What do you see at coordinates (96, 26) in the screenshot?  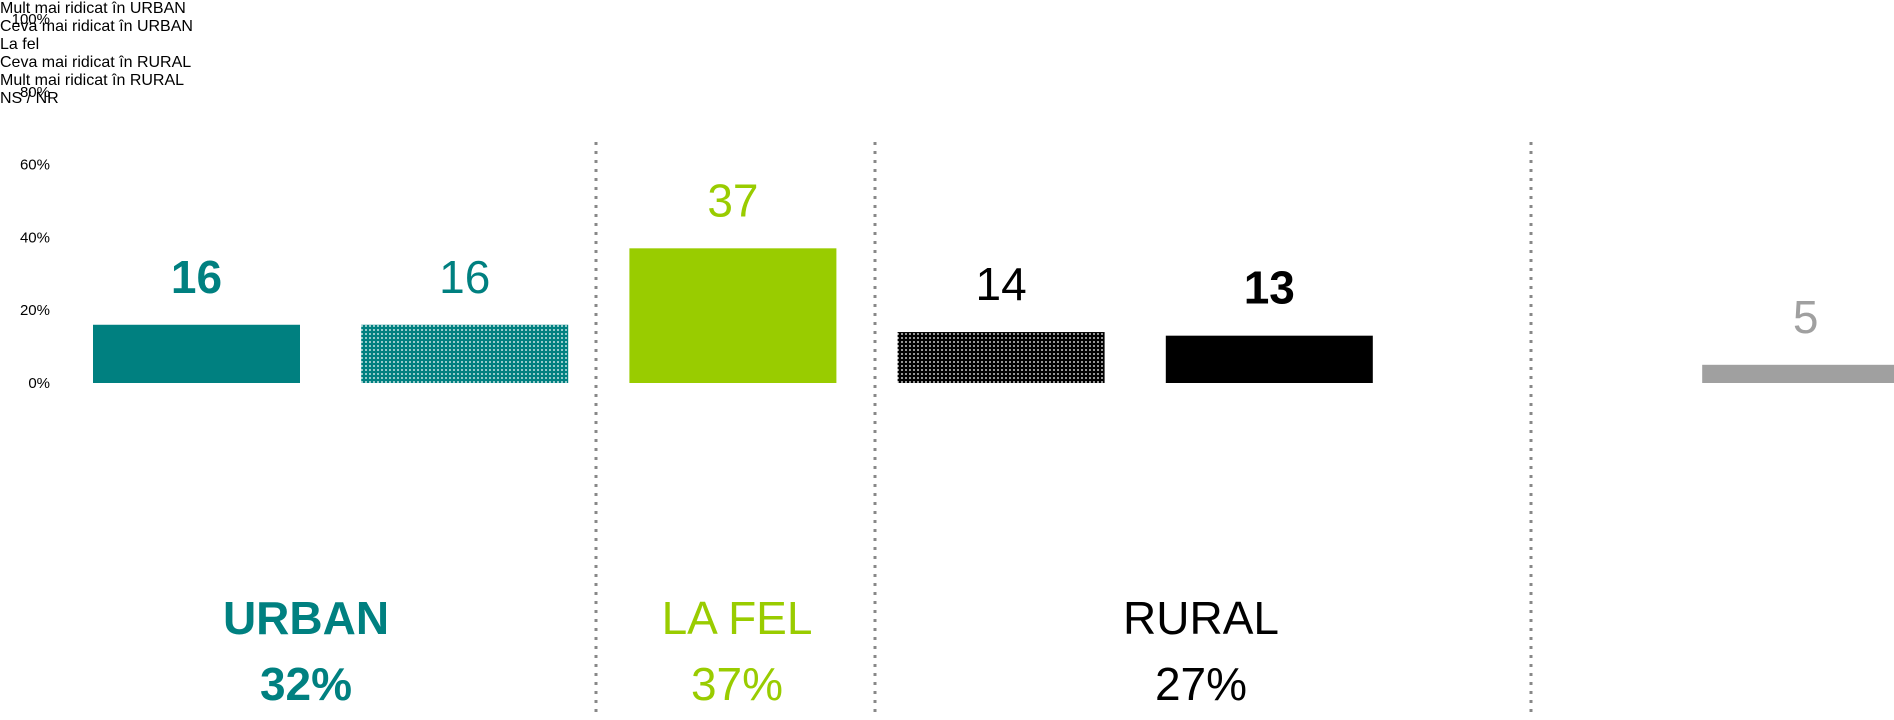 I see `category-label: Ceva mai ridicat în URBAN` at bounding box center [96, 26].